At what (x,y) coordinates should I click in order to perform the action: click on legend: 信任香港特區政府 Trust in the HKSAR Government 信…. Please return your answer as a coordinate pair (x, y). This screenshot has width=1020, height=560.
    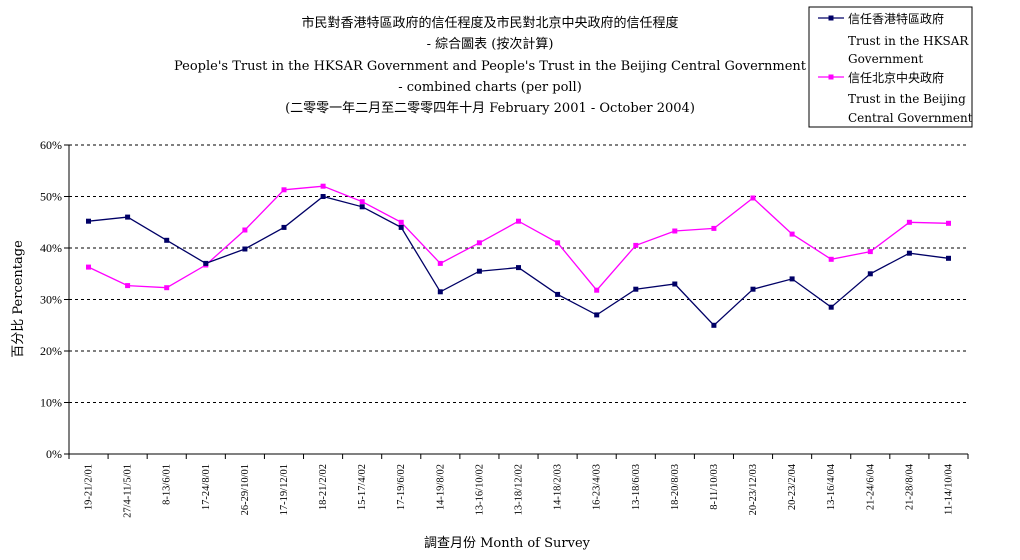
    Looking at the image, I should click on (890, 67).